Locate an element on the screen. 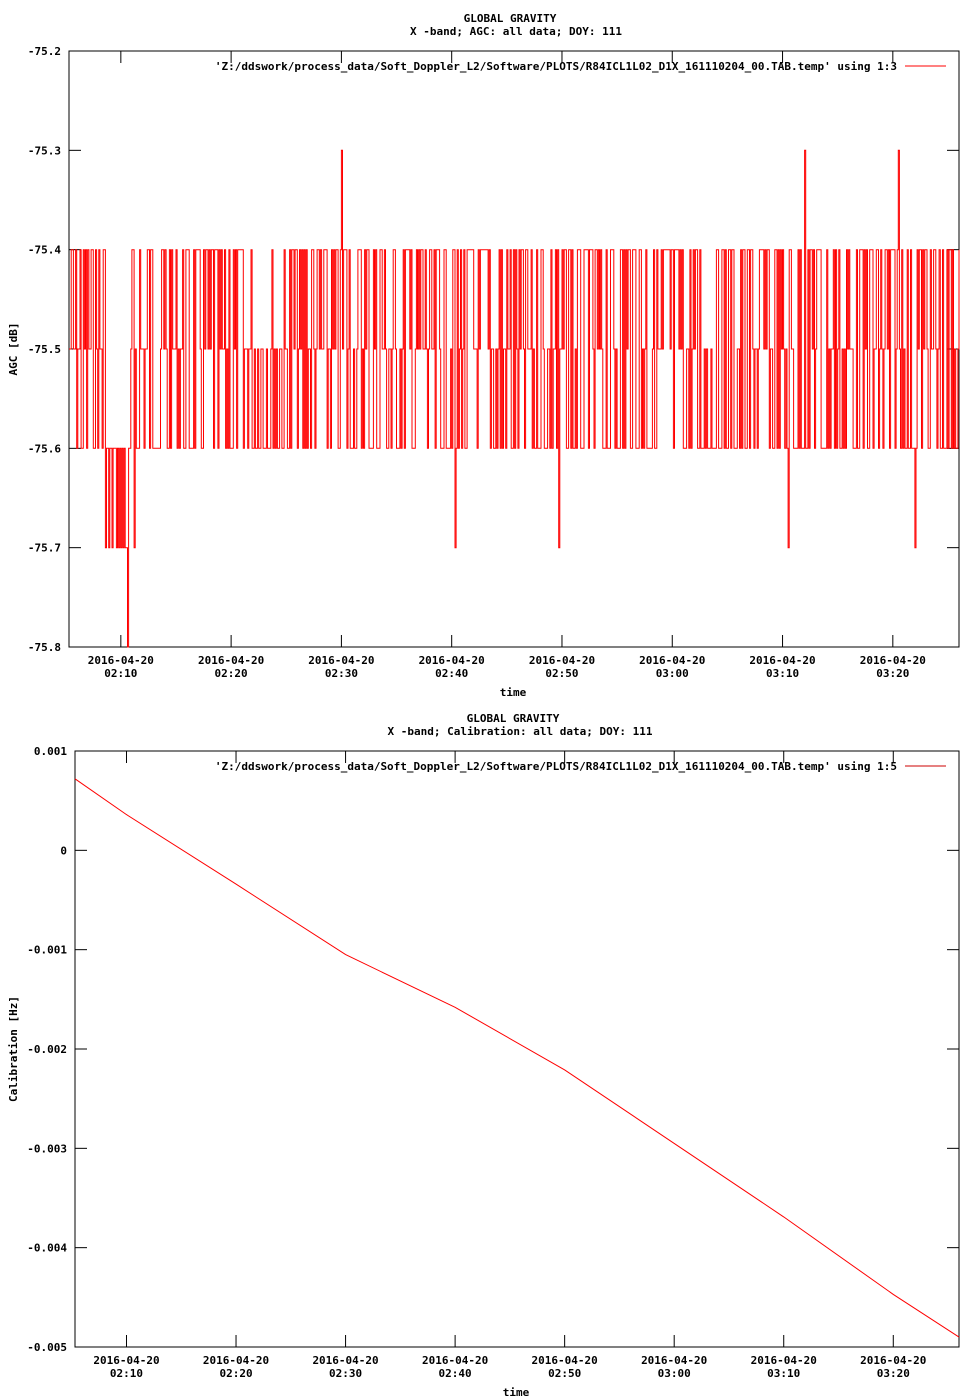 This screenshot has width=980, height=1400. calibration-ytick-label: -0.003 is located at coordinates (47, 1148).